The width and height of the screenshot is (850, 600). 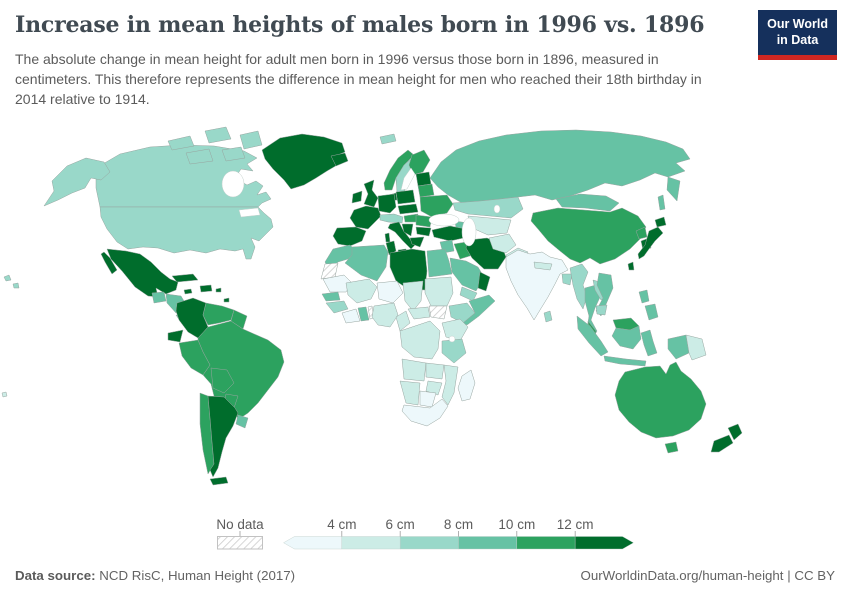 What do you see at coordinates (4, 394) in the screenshot?
I see `country-polynesia` at bounding box center [4, 394].